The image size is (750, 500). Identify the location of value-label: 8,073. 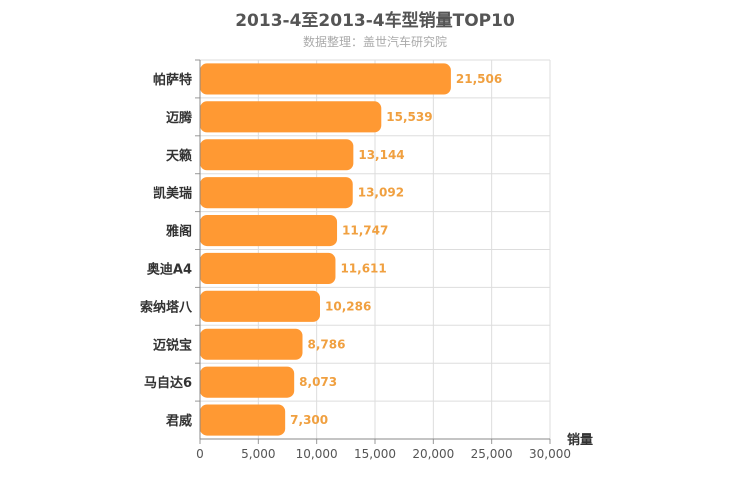
(318, 382).